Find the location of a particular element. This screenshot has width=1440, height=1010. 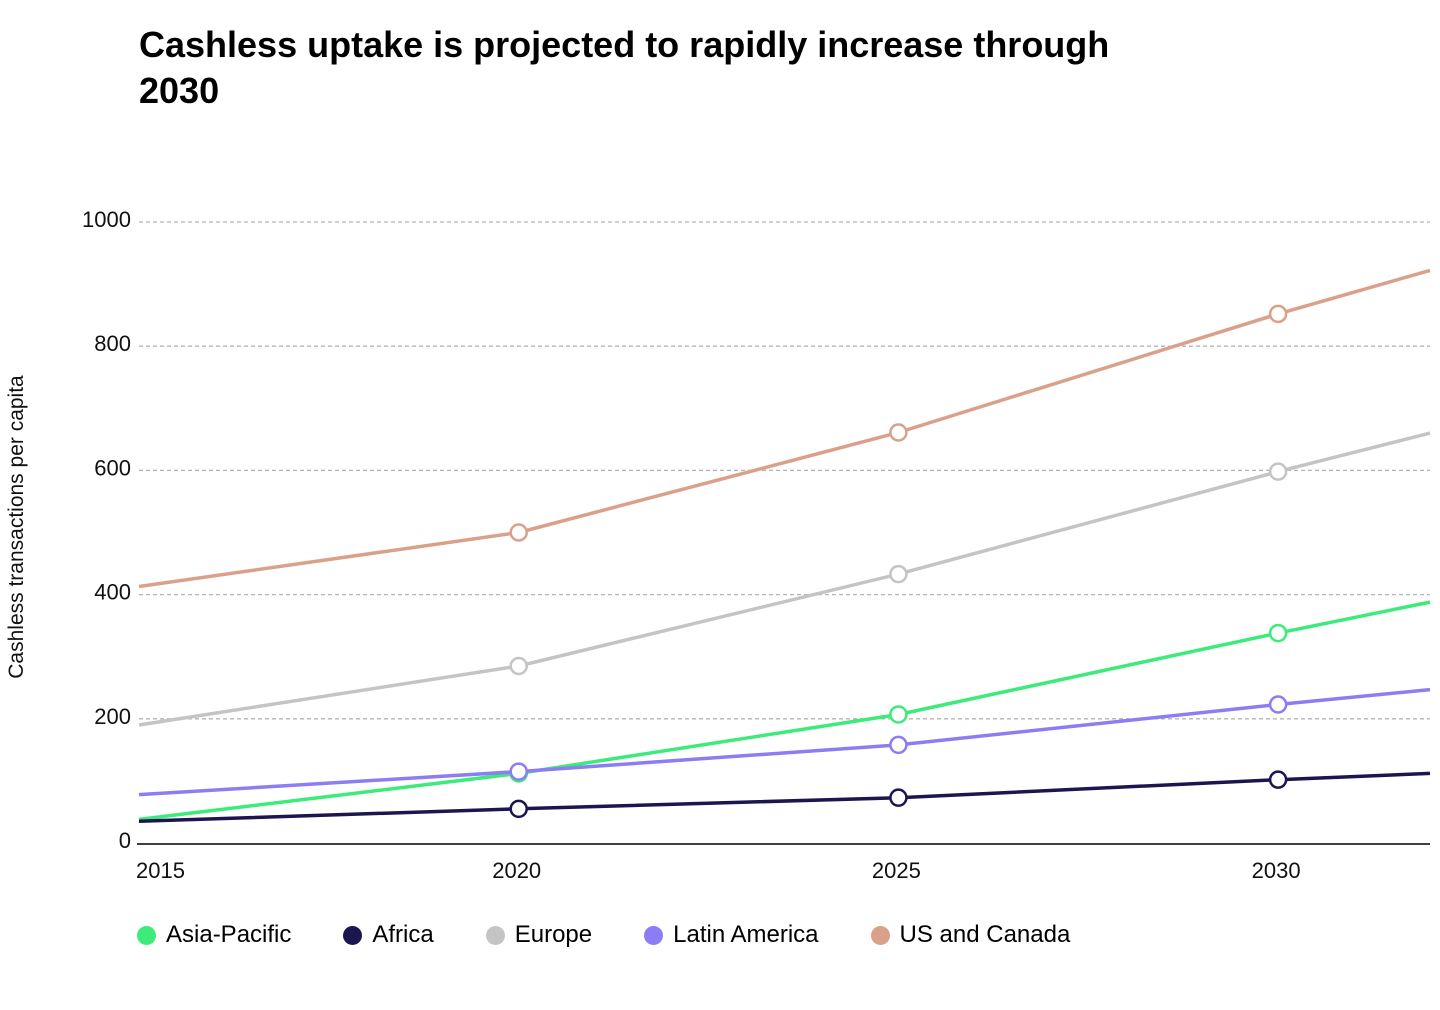

legend-item-us-and-canada: US and Canada is located at coordinates (970, 935).